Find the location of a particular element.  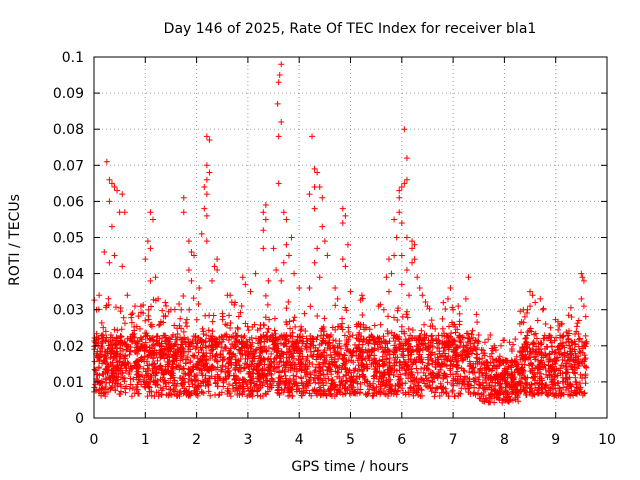

x-tick-label: 4 is located at coordinates (299, 440).